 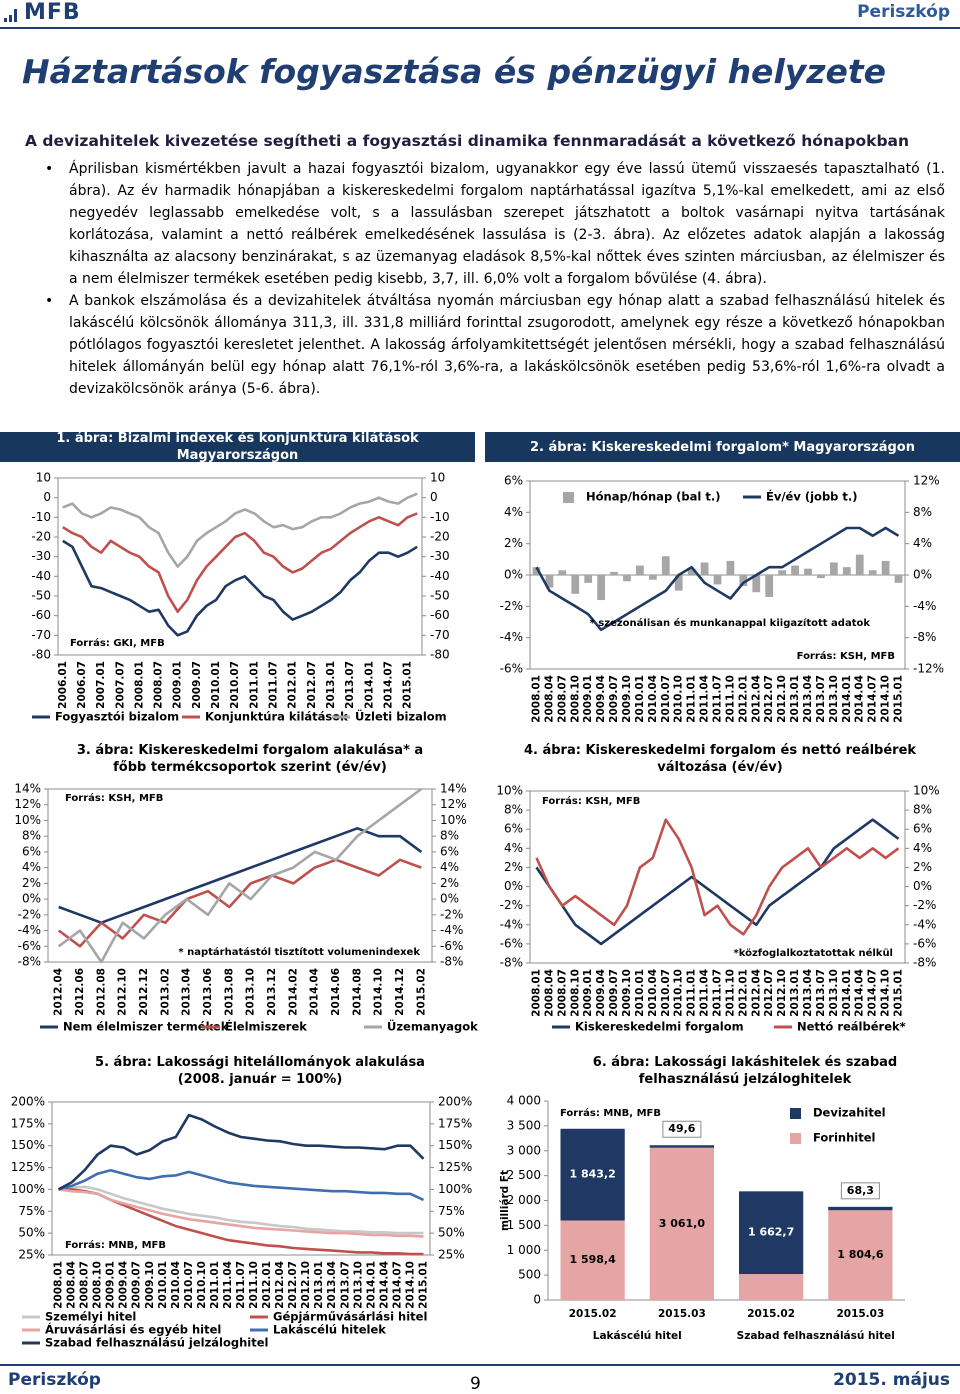 I want to click on x-tick-label: 2013.02, so click(x=165, y=992).